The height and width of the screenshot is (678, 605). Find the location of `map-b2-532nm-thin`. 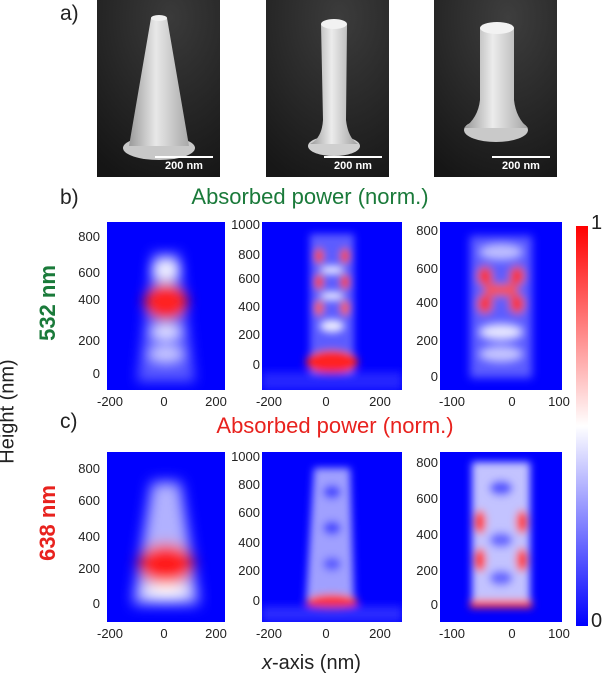

map-b2-532nm-thin is located at coordinates (332, 306).